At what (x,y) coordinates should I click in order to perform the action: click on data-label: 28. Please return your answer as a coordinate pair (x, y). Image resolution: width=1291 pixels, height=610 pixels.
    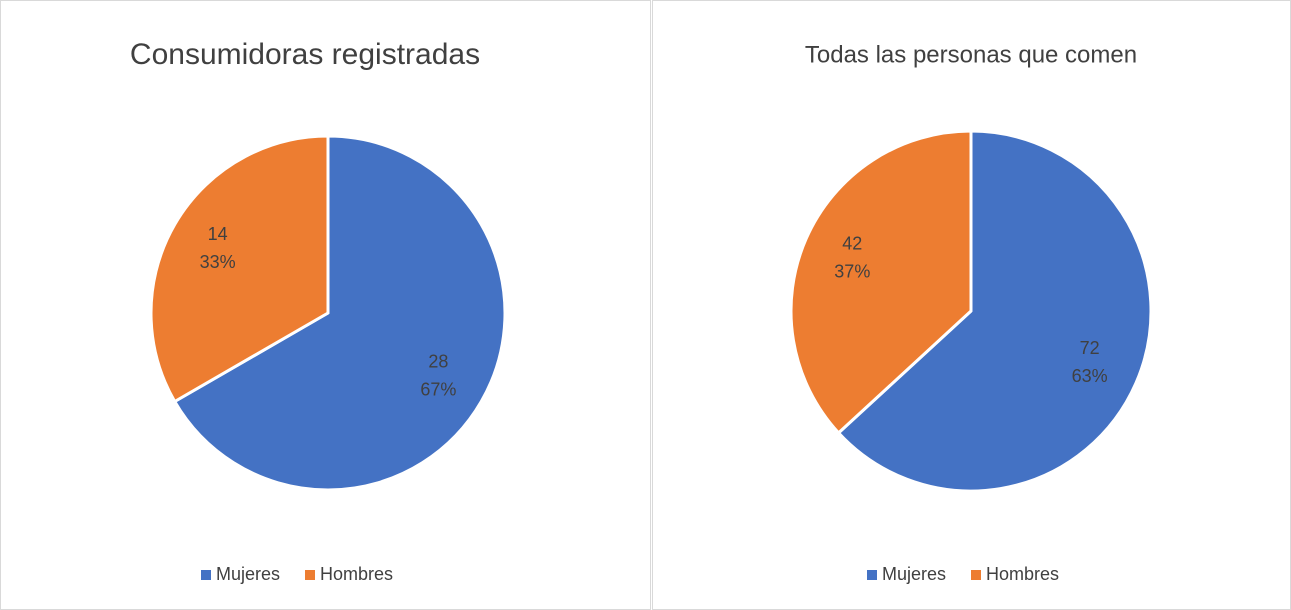
    Looking at the image, I should click on (438, 361).